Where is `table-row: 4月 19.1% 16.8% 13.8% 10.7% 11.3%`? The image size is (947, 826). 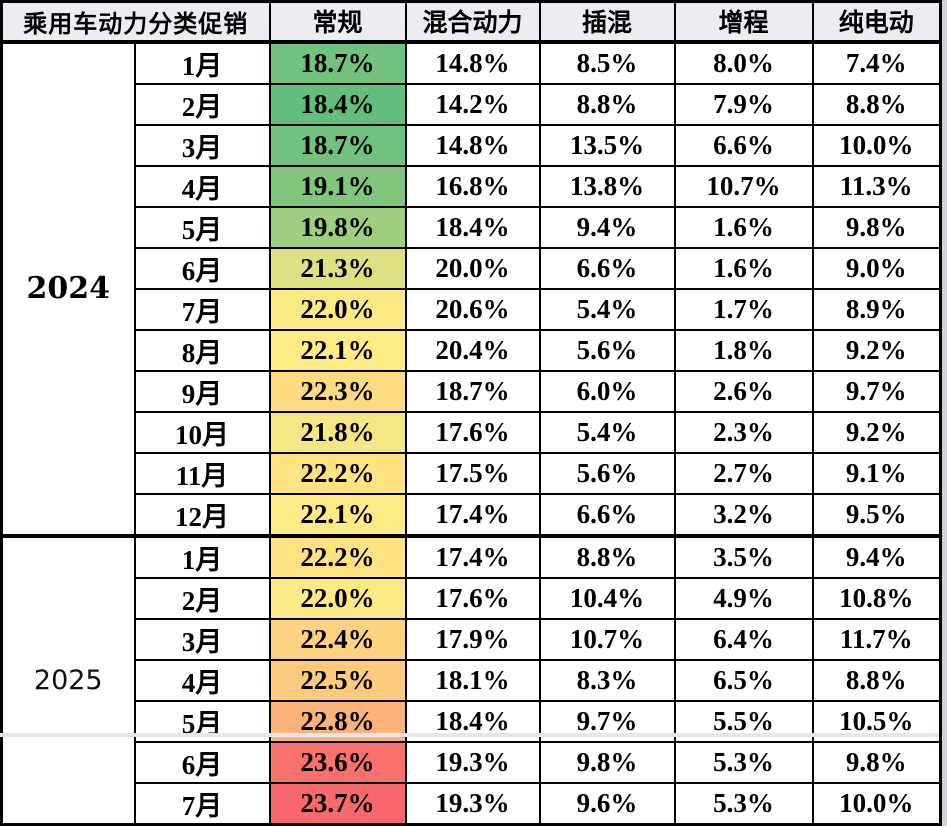
table-row: 4月 19.1% 16.8% 13.8% 10.7% 11.3% is located at coordinates (472, 186).